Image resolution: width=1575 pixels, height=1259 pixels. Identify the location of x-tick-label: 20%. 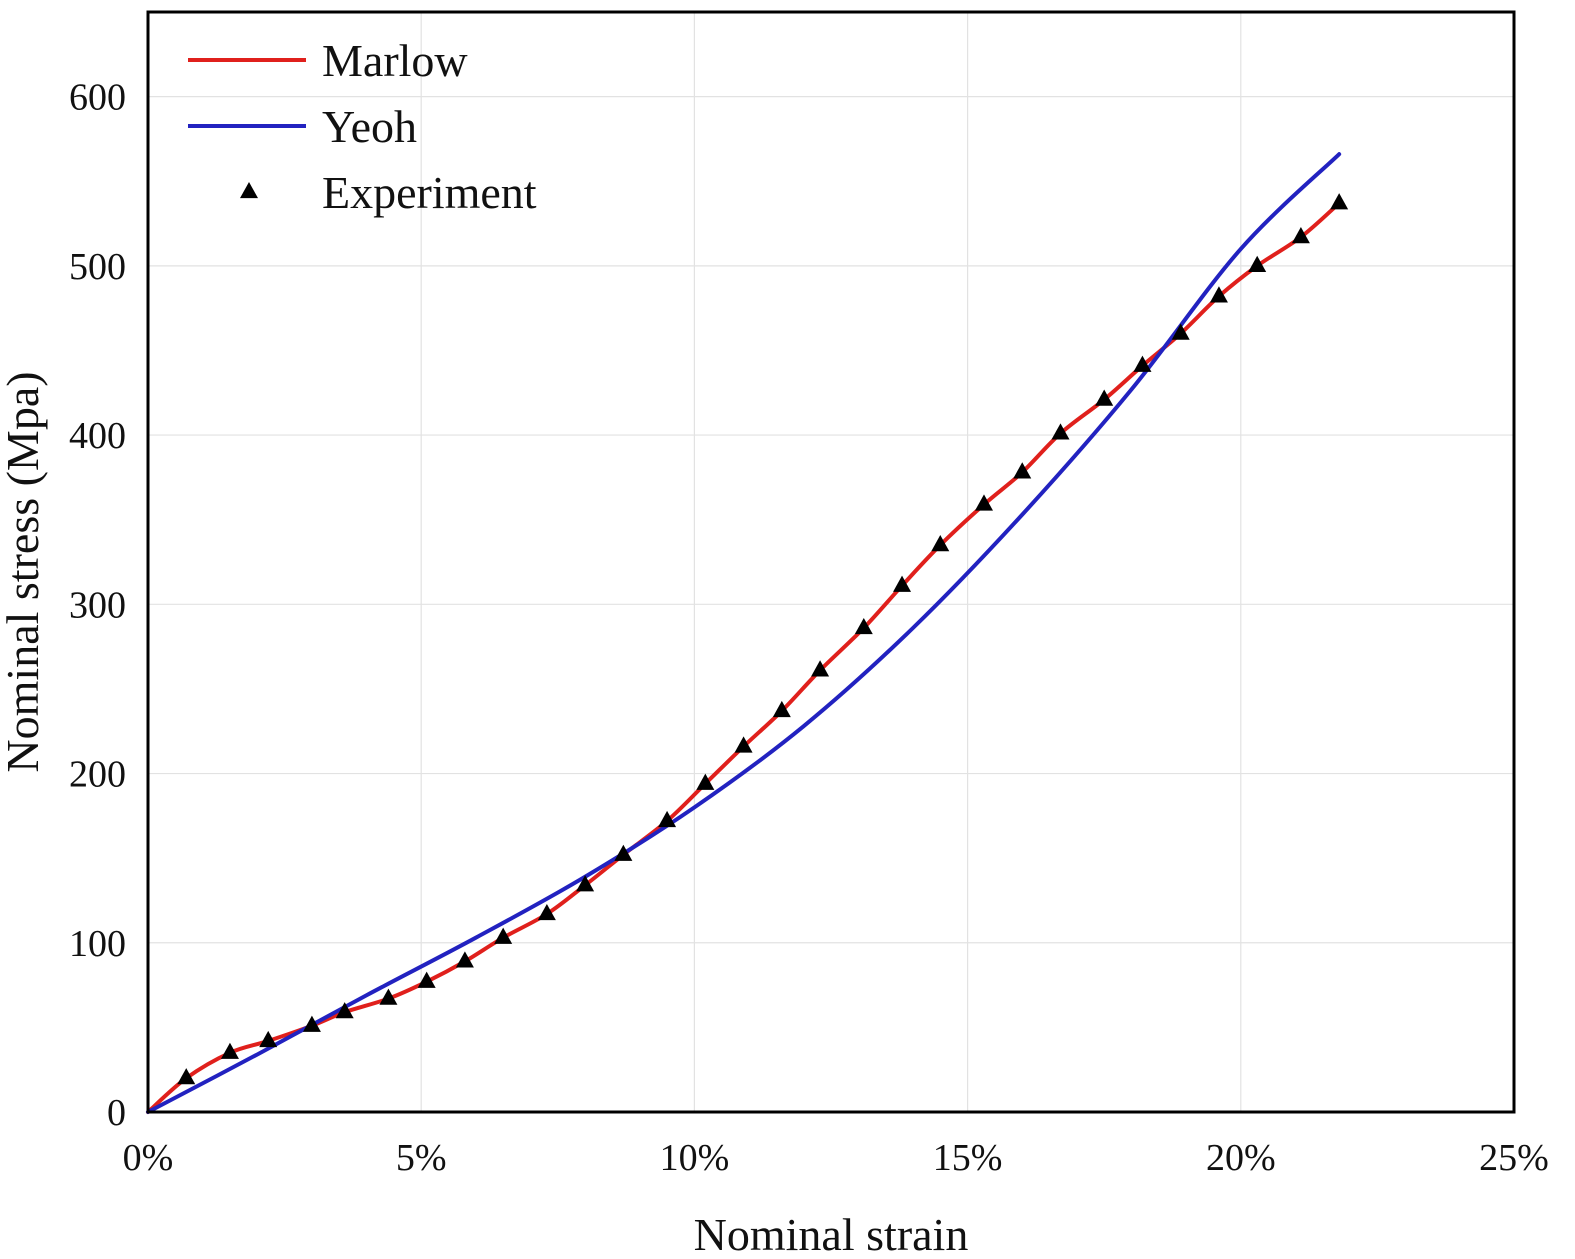
(1241, 1158).